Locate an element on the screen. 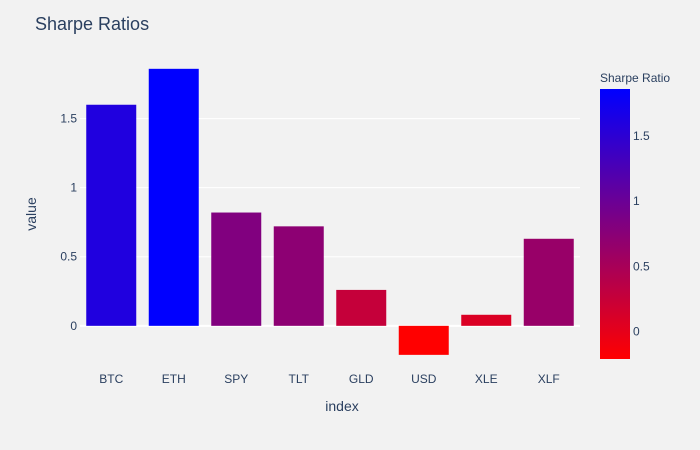 The height and width of the screenshot is (450, 700). x-tick-label: USD is located at coordinates (424, 379).